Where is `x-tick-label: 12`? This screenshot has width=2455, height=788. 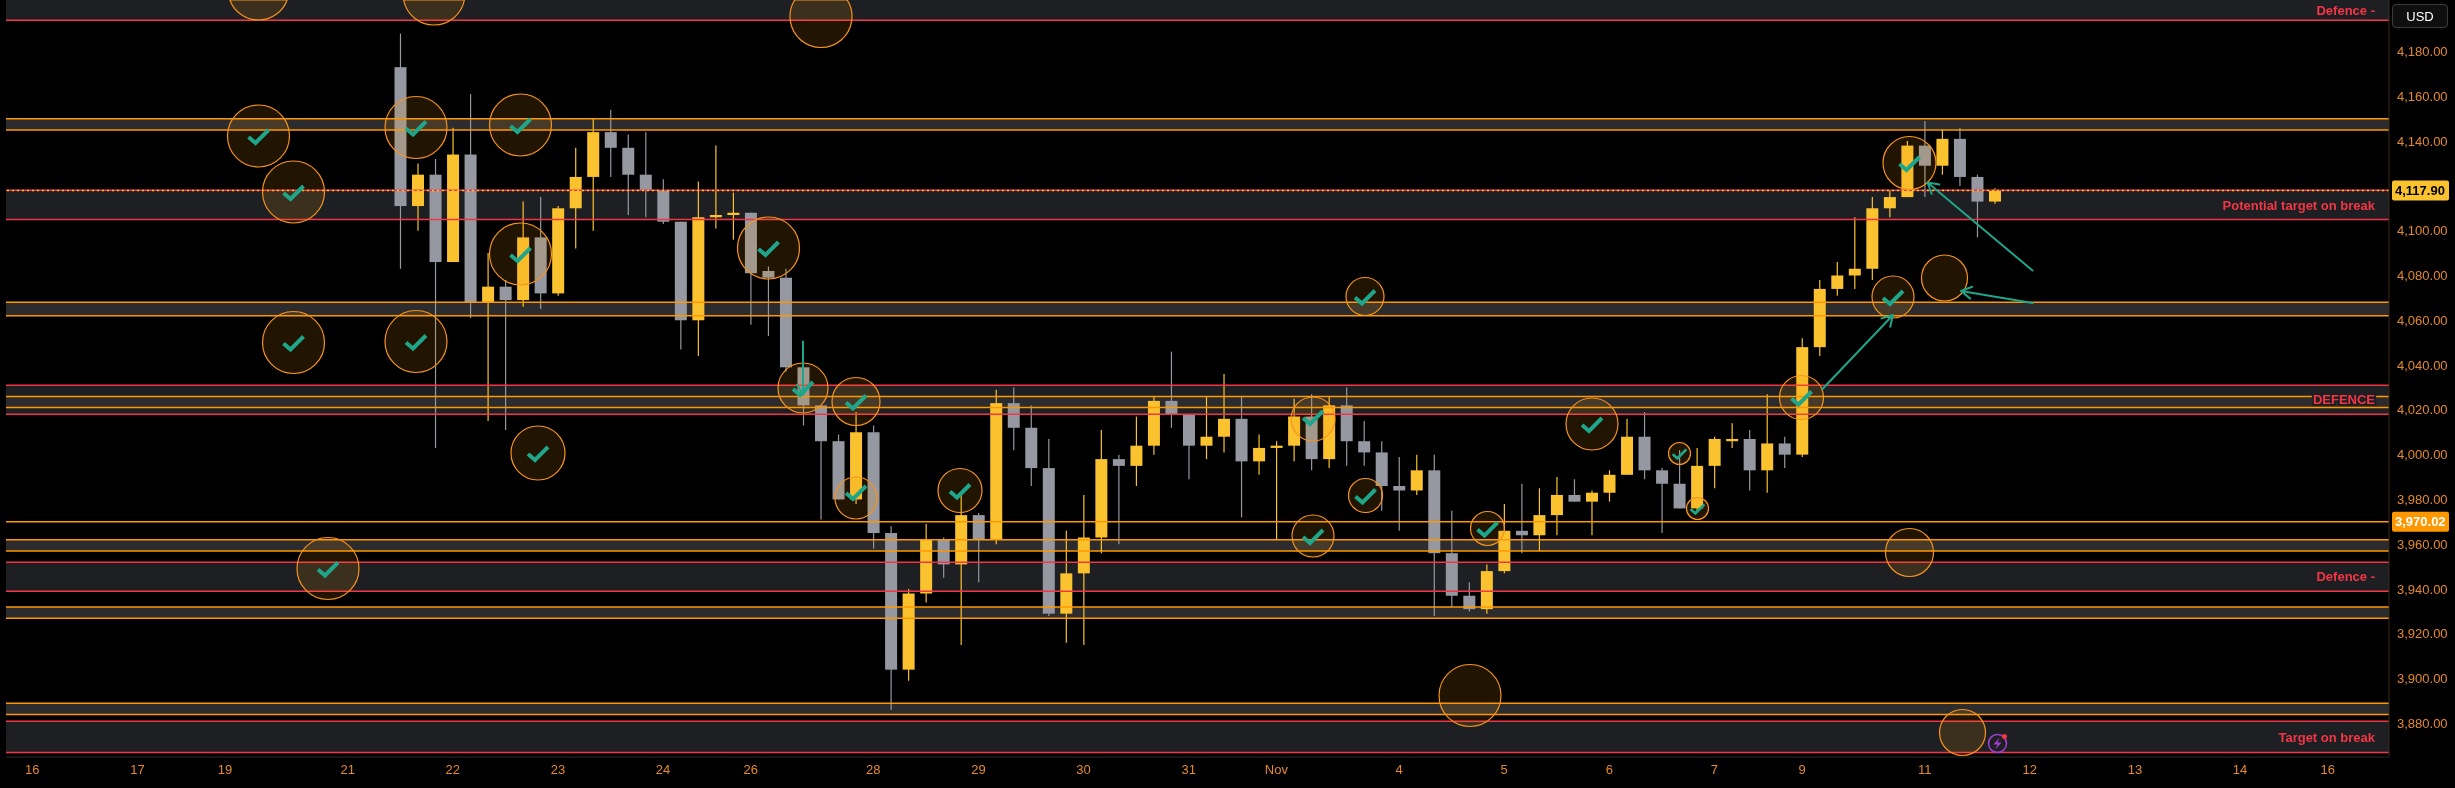
x-tick-label: 12 is located at coordinates (2030, 770).